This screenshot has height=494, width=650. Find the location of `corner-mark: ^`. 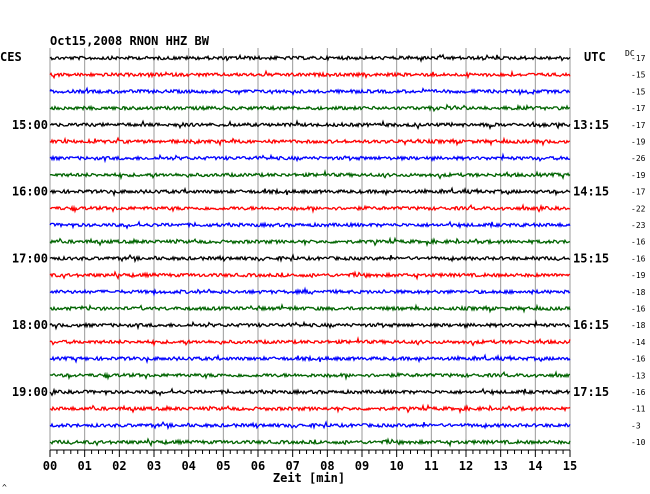

corner-mark: ^ is located at coordinates (4, 487).